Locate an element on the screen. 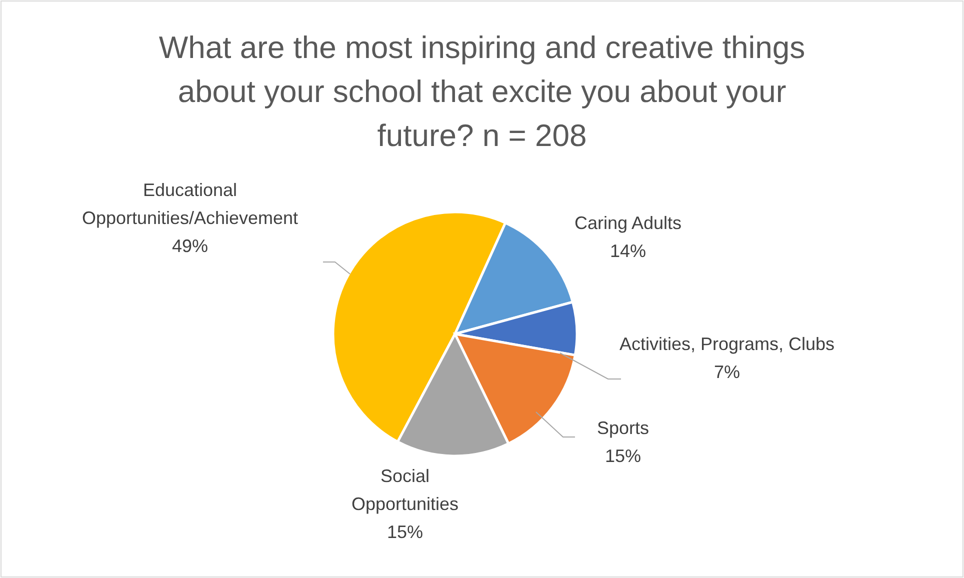 This screenshot has height=578, width=964. slice-label: Educational Opportunities/Achievement is located at coordinates (190, 204).